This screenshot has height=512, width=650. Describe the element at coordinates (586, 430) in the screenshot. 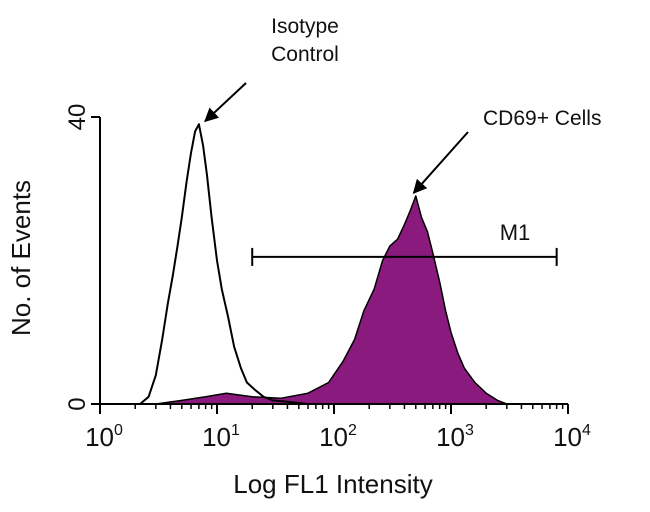

I see `x-tick-exponent: 4` at that location.